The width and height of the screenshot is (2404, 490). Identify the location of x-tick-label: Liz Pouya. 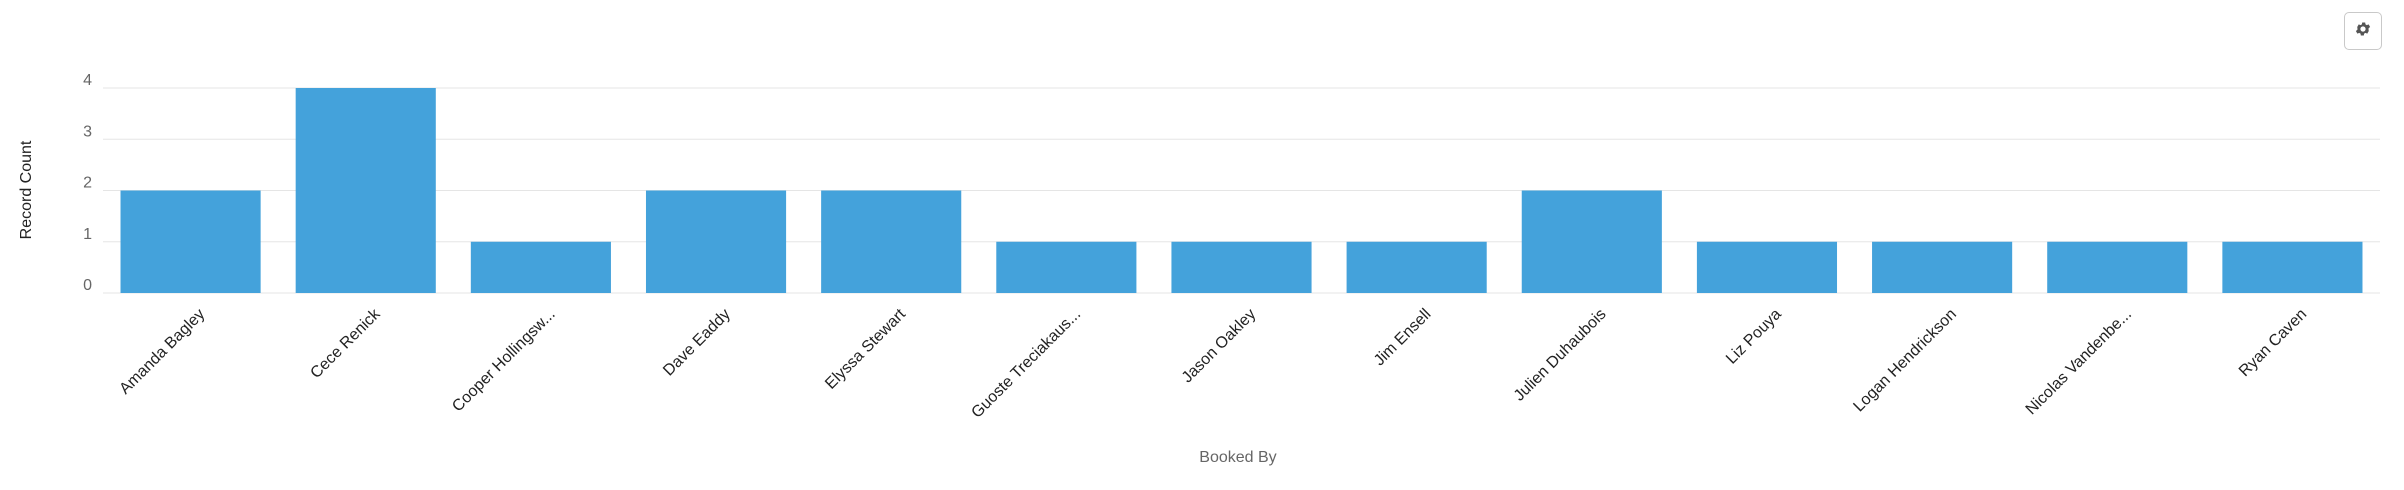
(1754, 337).